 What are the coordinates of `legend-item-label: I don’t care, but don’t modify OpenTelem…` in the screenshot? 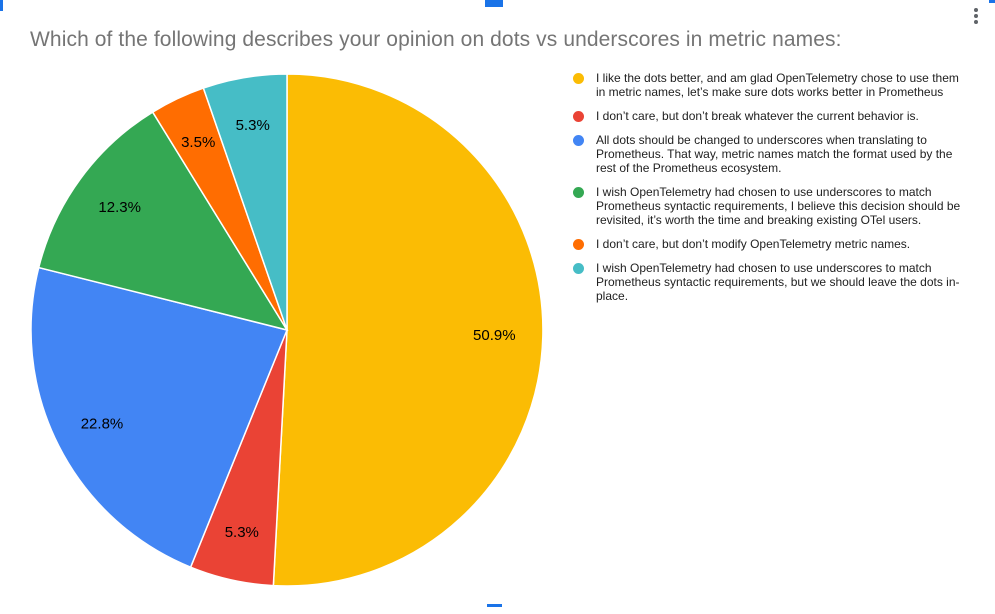 It's located at (753, 244).